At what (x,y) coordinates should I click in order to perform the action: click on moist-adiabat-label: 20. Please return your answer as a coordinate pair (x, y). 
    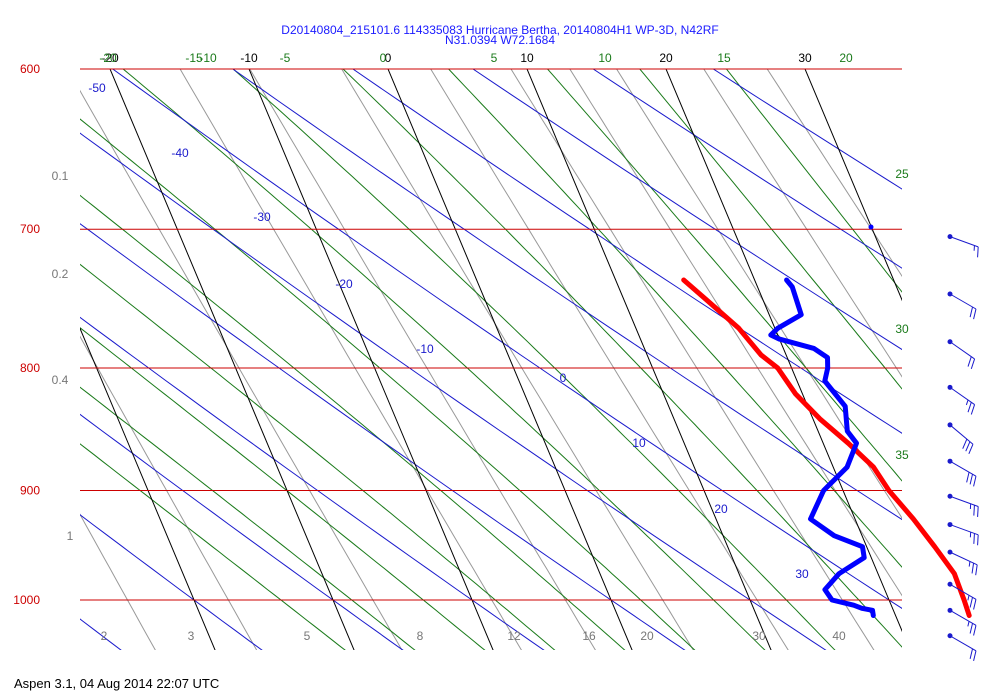
    Looking at the image, I should click on (846, 58).